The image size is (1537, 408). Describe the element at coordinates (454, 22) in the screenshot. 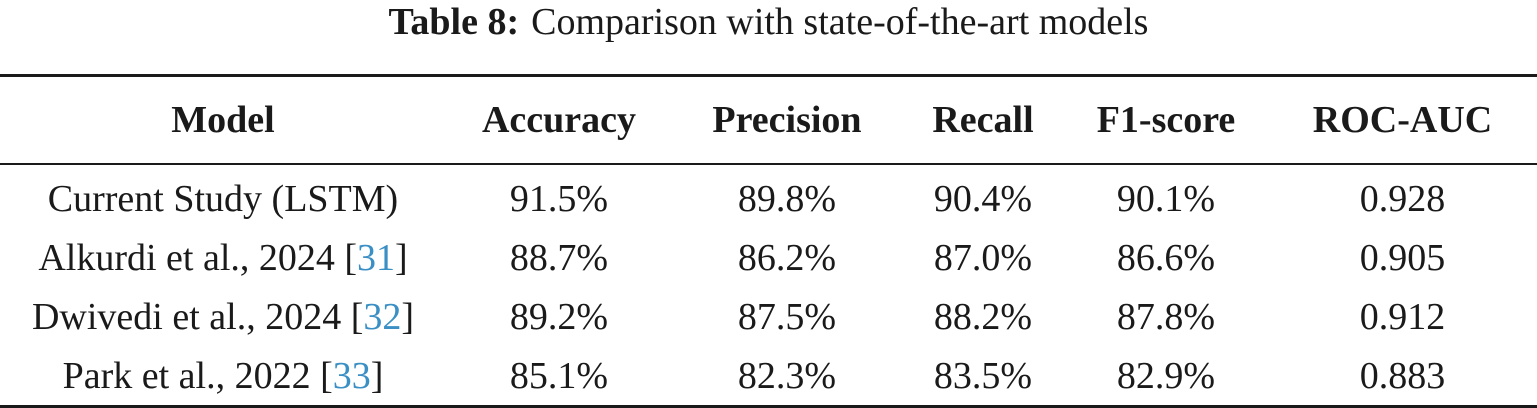

I see `caption-label: Table 8:` at that location.